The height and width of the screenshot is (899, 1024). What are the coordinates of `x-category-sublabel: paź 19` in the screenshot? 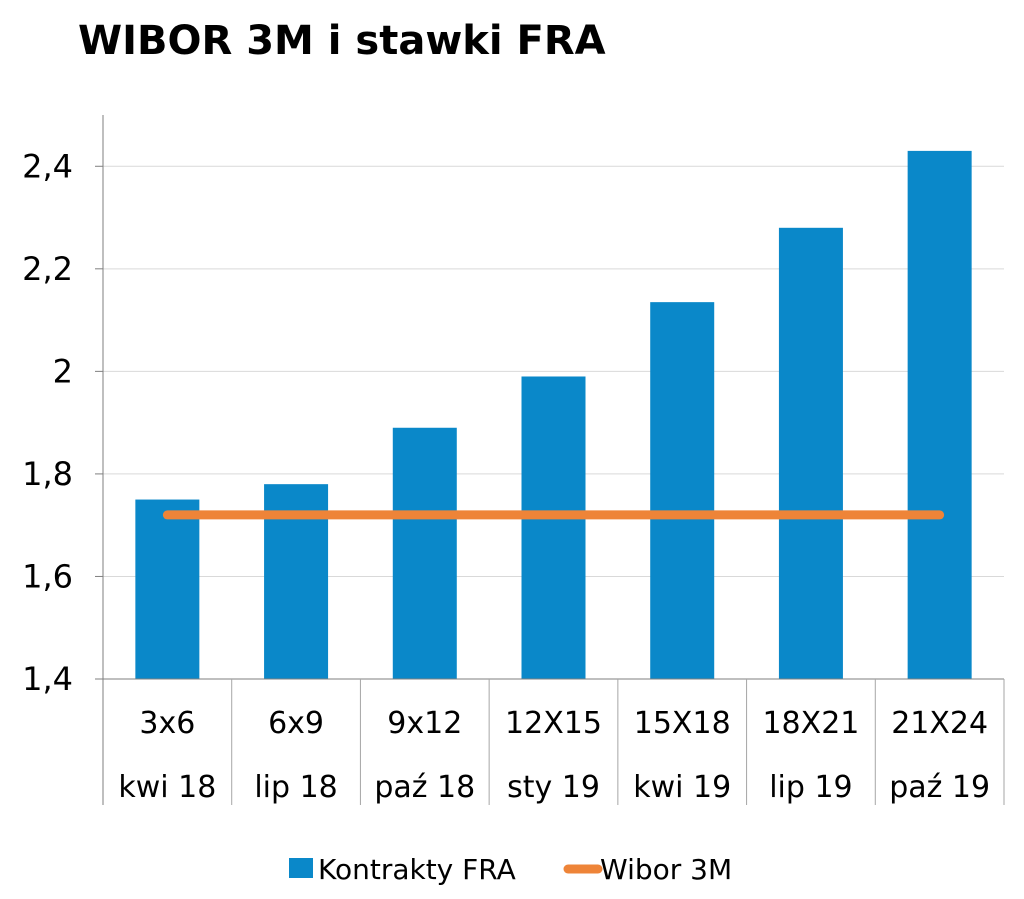 It's located at (939, 787).